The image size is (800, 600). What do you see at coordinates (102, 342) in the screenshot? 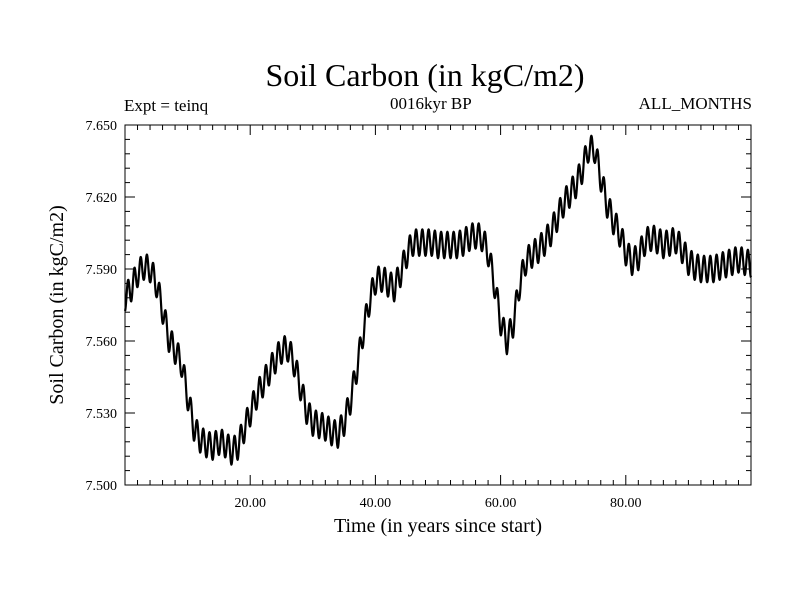
I see `y-tick-label: 7.560` at bounding box center [102, 342].